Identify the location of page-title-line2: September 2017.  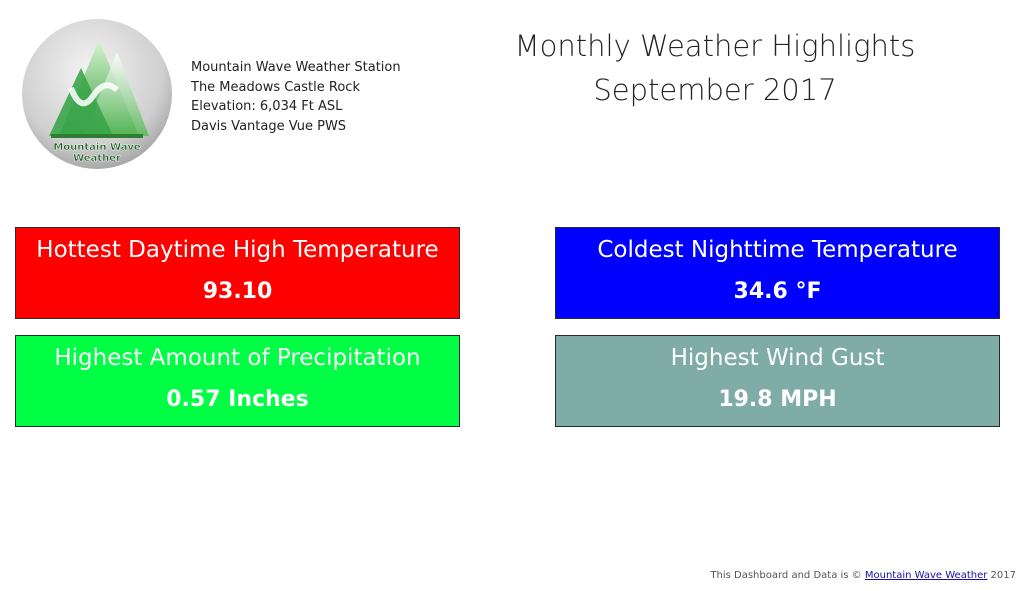
(715, 90).